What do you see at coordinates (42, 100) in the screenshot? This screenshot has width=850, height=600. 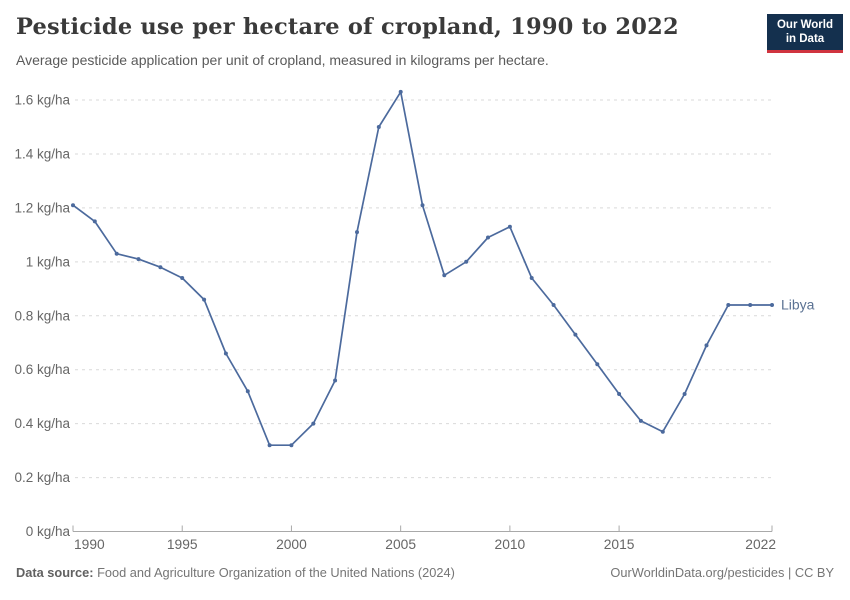 I see `y-tick-label-1.6: 1.6 kg/ha` at bounding box center [42, 100].